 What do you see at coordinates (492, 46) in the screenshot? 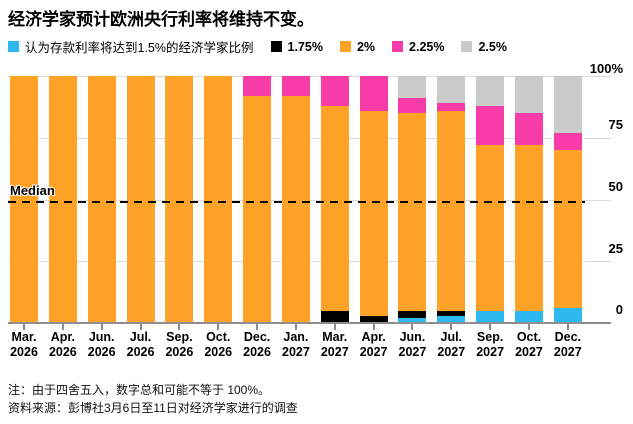
I see `legend-label: 2.5%` at bounding box center [492, 46].